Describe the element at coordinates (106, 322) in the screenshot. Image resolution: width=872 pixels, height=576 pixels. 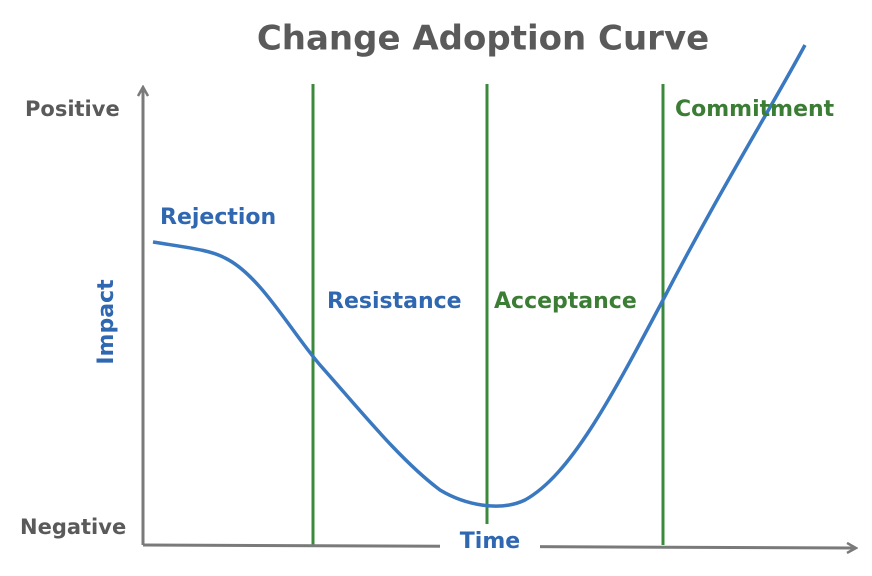
I see `y-axis-label: Impact` at that location.